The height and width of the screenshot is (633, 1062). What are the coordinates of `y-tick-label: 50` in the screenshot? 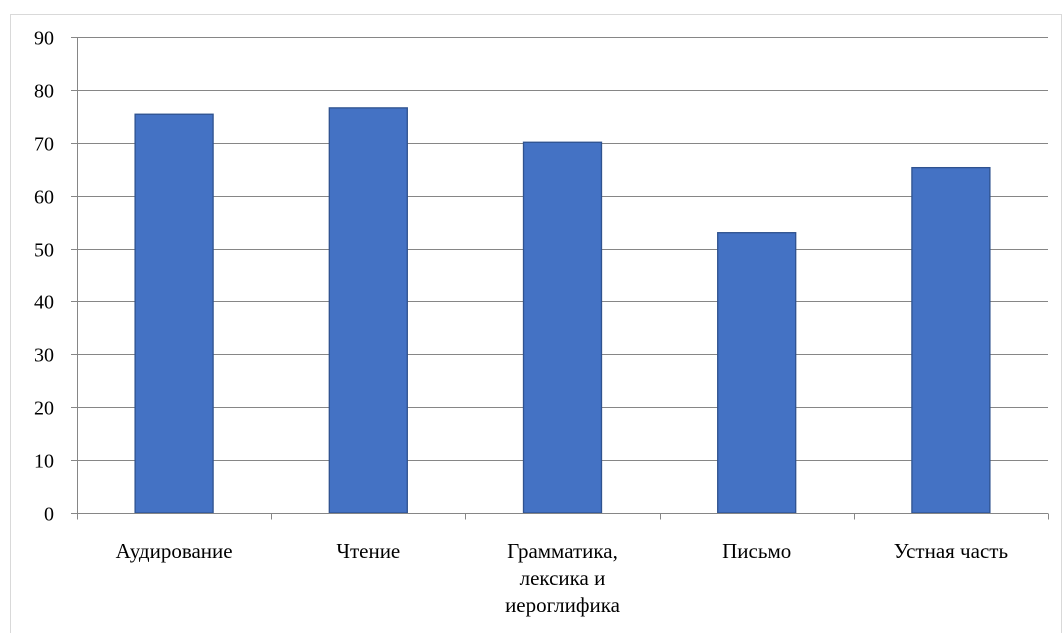 It's located at (44, 251).